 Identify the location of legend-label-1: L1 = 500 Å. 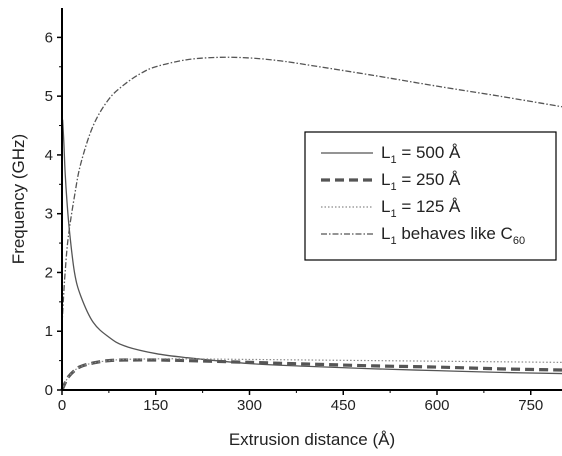
(421, 154).